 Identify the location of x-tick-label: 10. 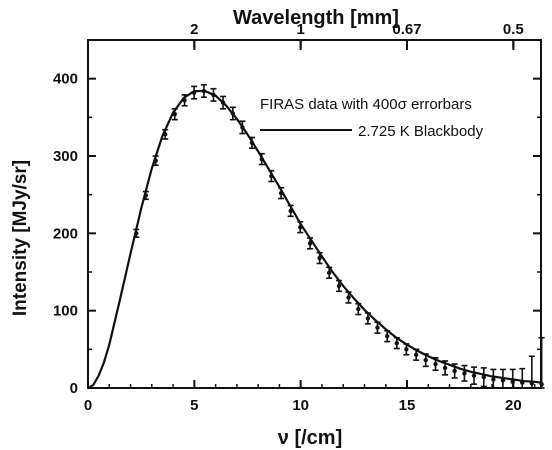
(300, 405).